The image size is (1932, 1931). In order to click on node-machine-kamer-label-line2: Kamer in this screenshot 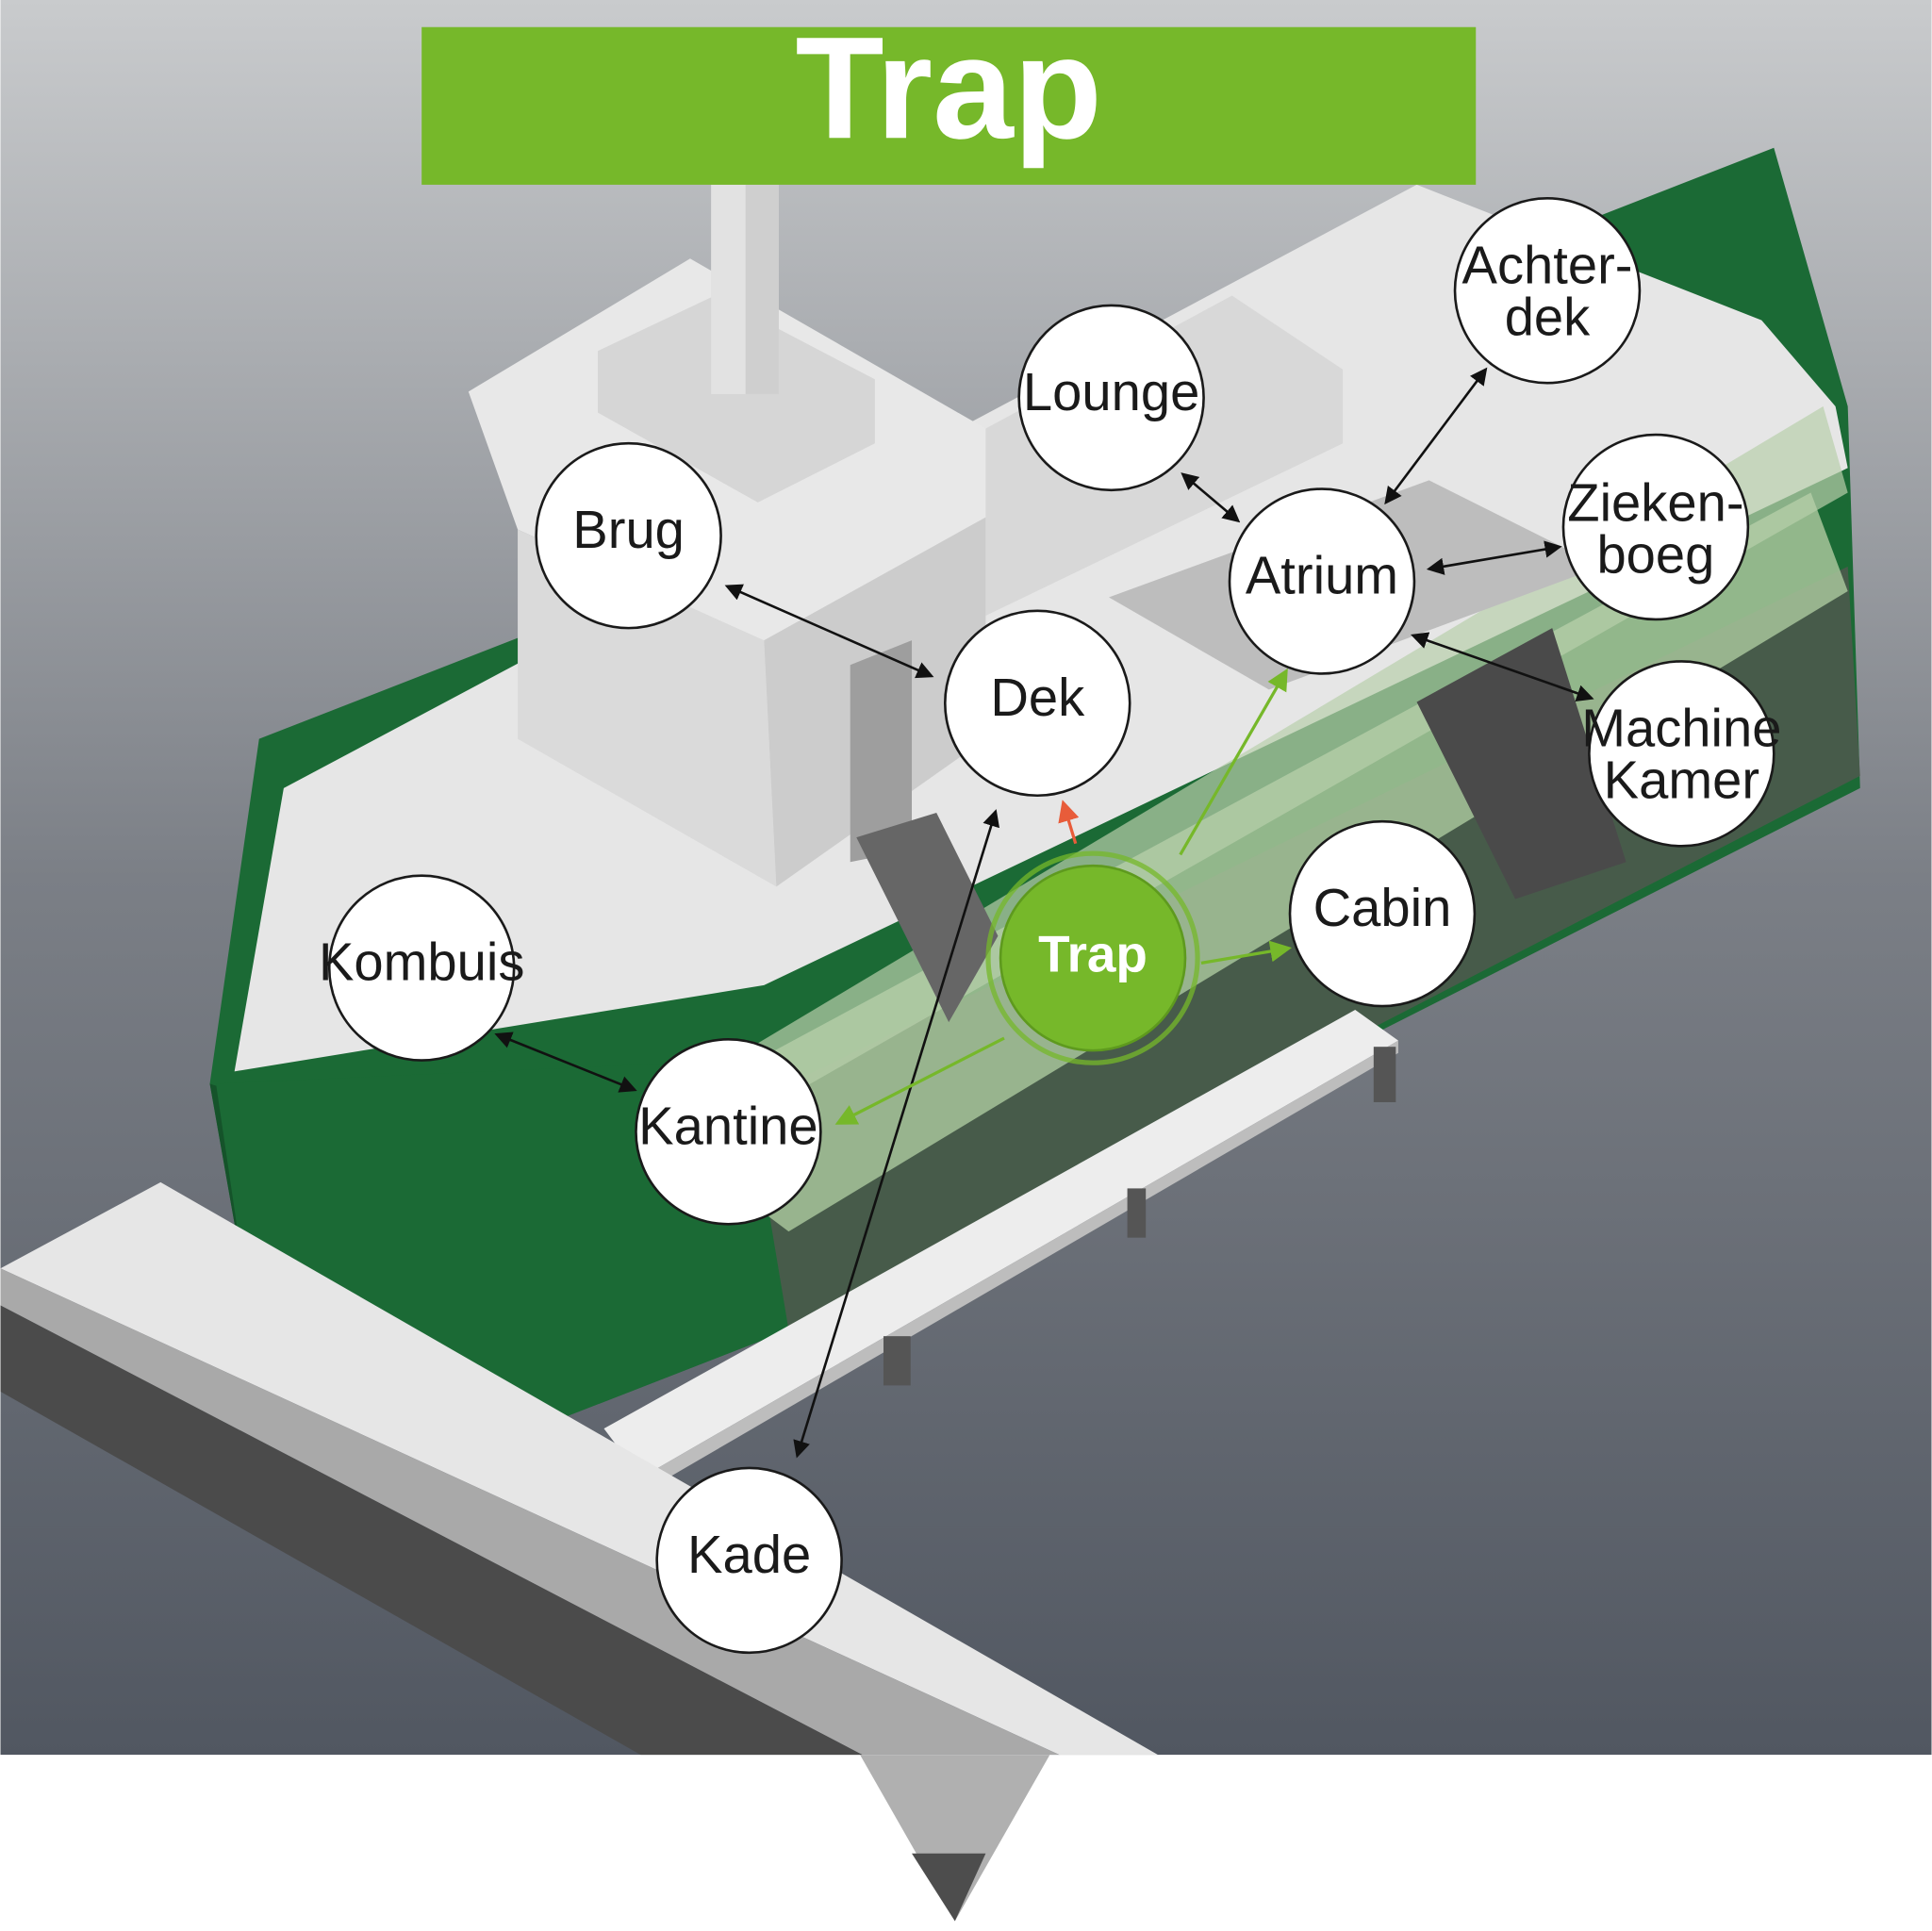, I will do `click(1681, 779)`.